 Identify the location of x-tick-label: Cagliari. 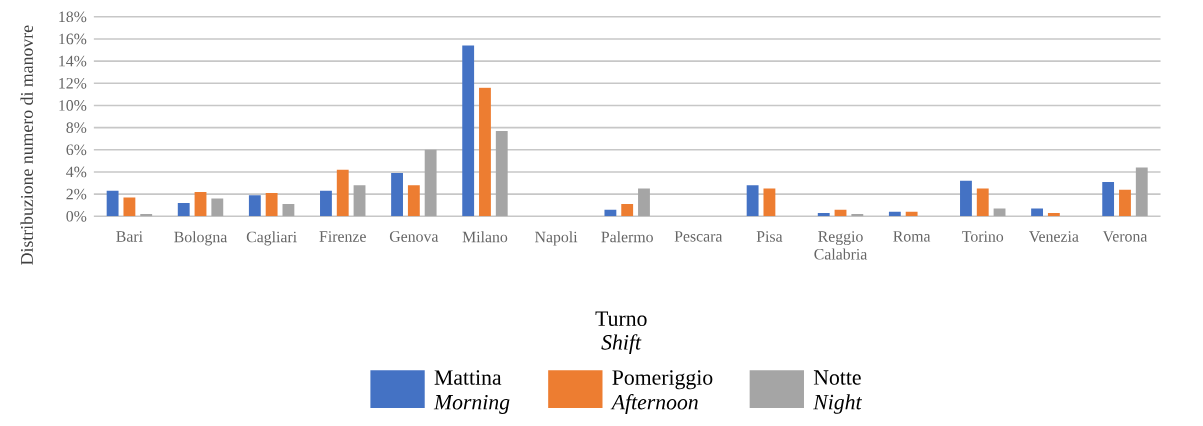
(271, 238).